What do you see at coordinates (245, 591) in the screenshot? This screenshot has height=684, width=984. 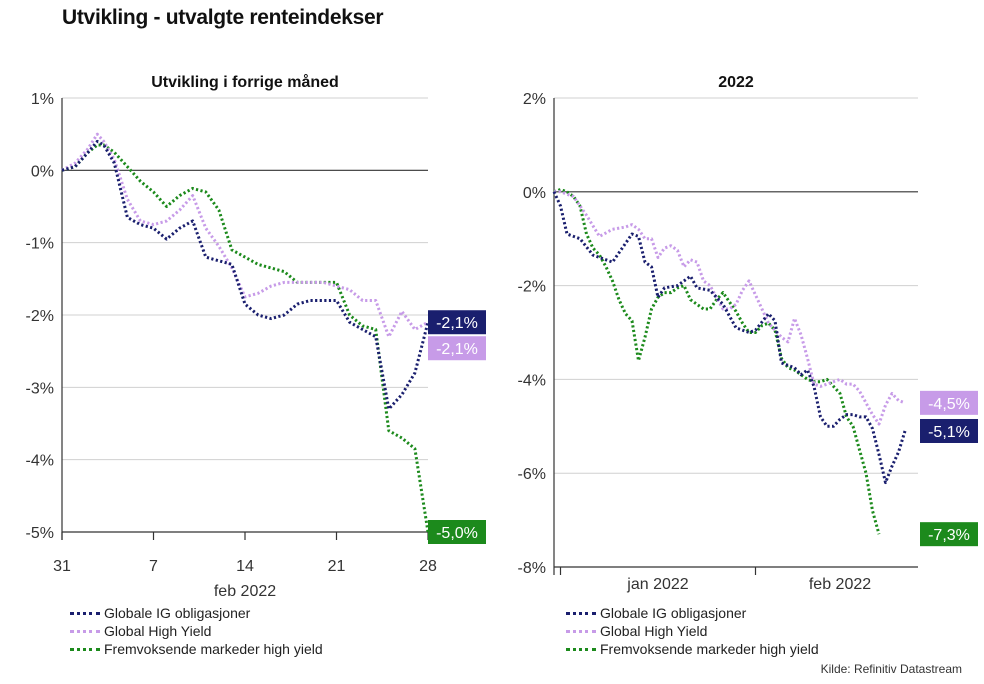 I see `x-axis-title: feb 2022` at bounding box center [245, 591].